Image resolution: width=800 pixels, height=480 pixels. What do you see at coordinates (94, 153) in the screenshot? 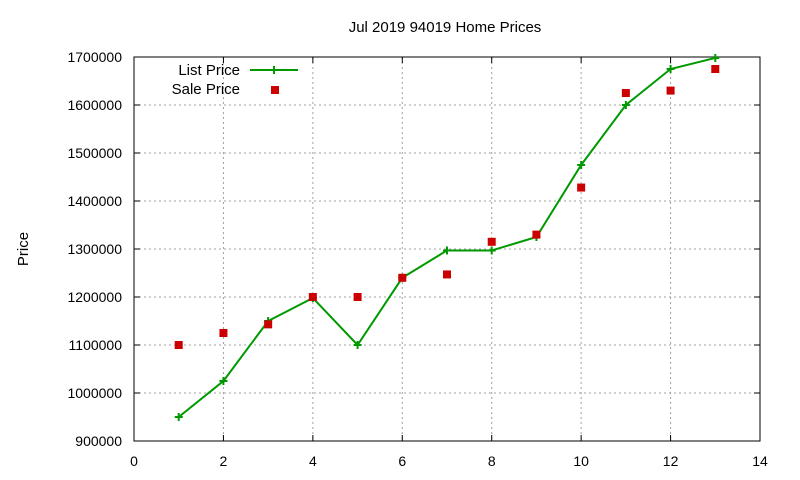
I see `y-tick-label: 1500000` at bounding box center [94, 153].